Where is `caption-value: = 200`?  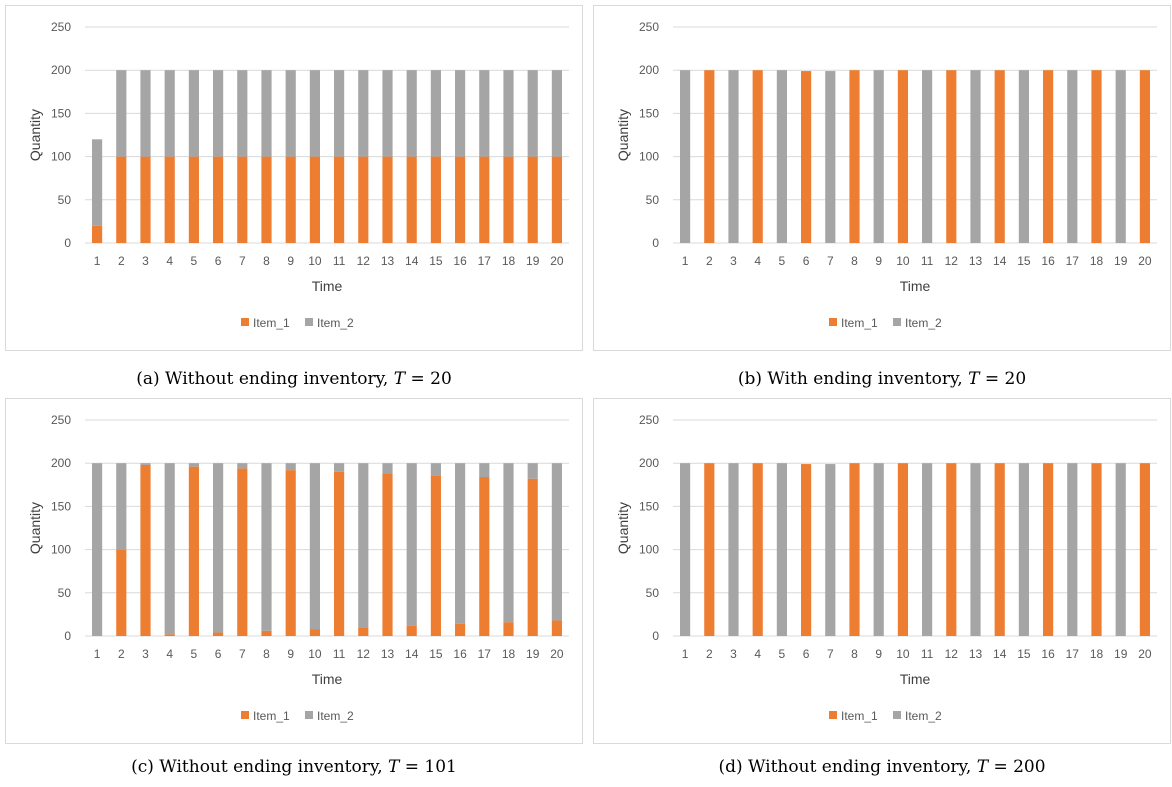
caption-value: = 200 is located at coordinates (1017, 767).